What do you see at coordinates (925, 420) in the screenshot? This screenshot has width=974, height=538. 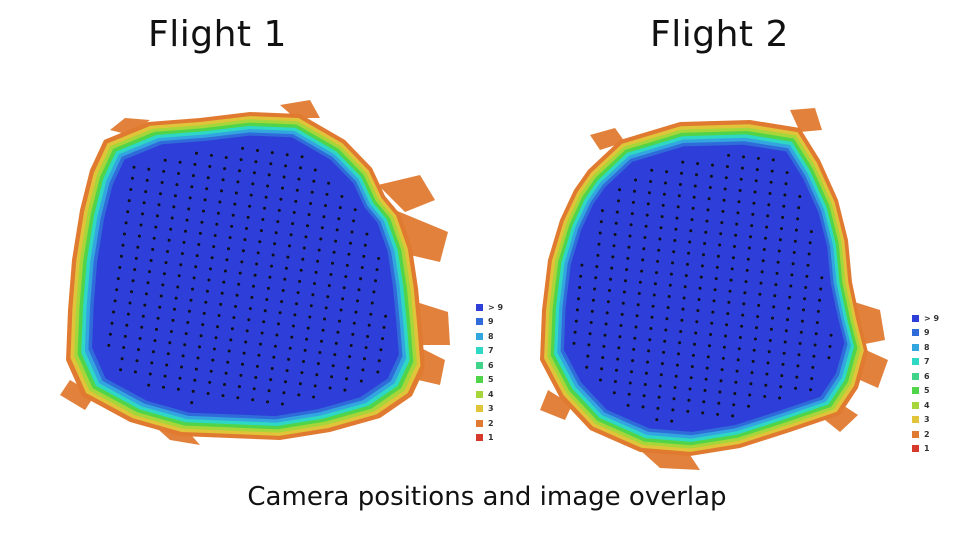 I see `legend-item: 3` at bounding box center [925, 420].